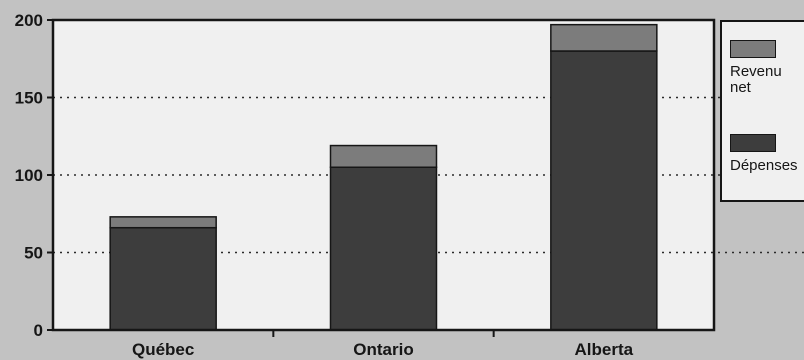 The height and width of the screenshot is (360, 804). What do you see at coordinates (33, 253) in the screenshot?
I see `y-tick-label-50: 50` at bounding box center [33, 253].